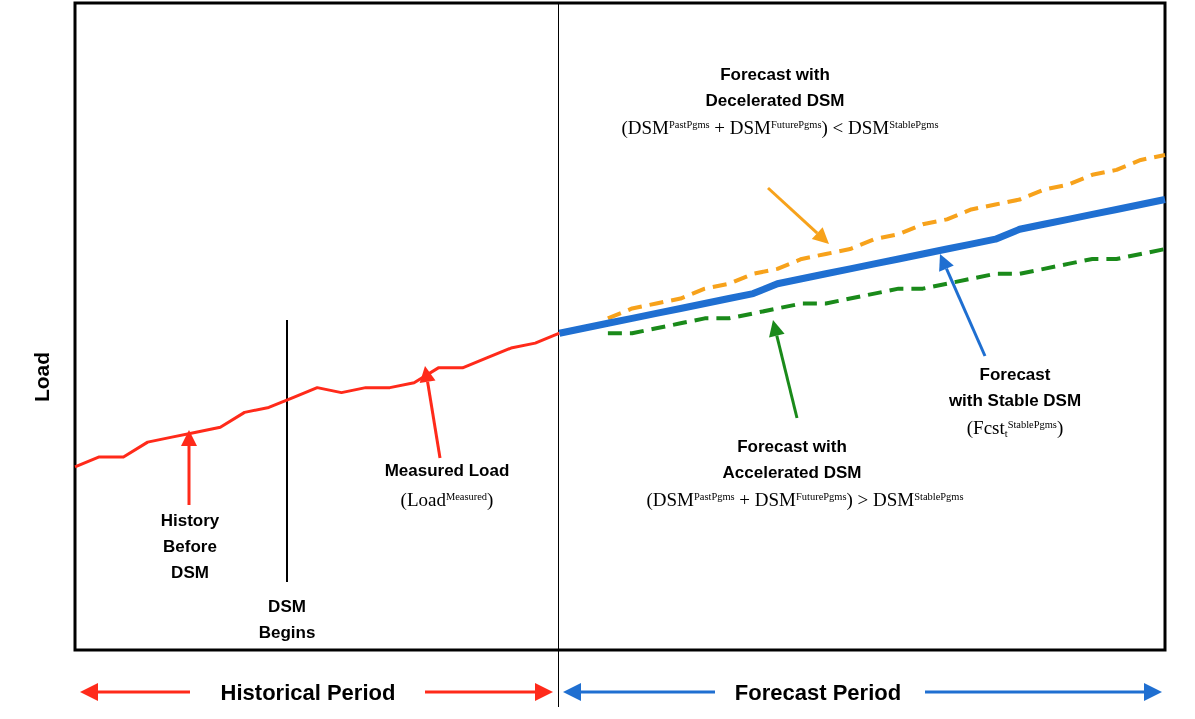 This screenshot has width=1195, height=719. Describe the element at coordinates (1014, 387) in the screenshot. I see `annotation: Forecast with Stable DSM` at that location.